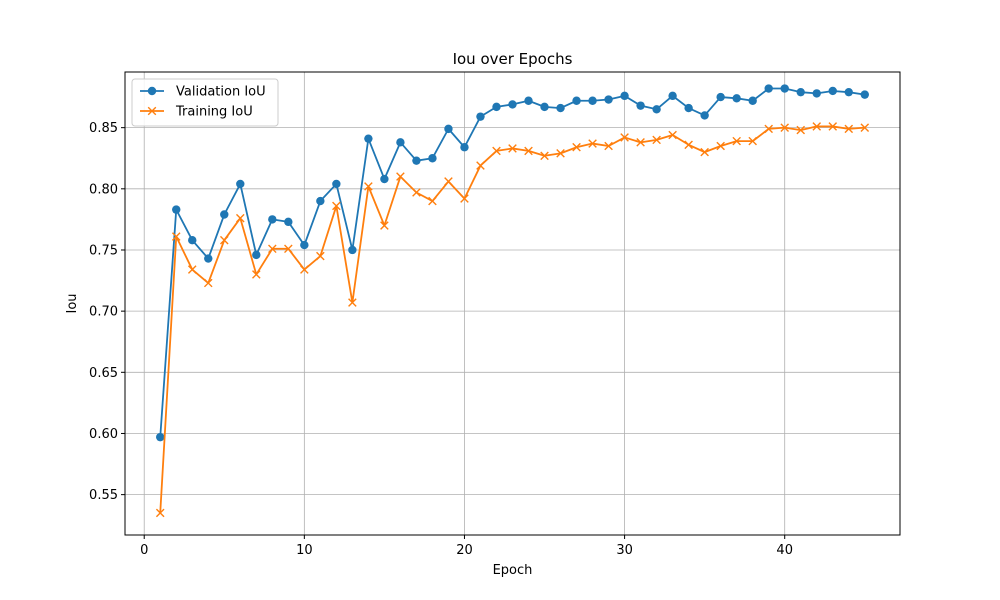  I want to click on y-tick-label: 0.55, so click(103, 495).